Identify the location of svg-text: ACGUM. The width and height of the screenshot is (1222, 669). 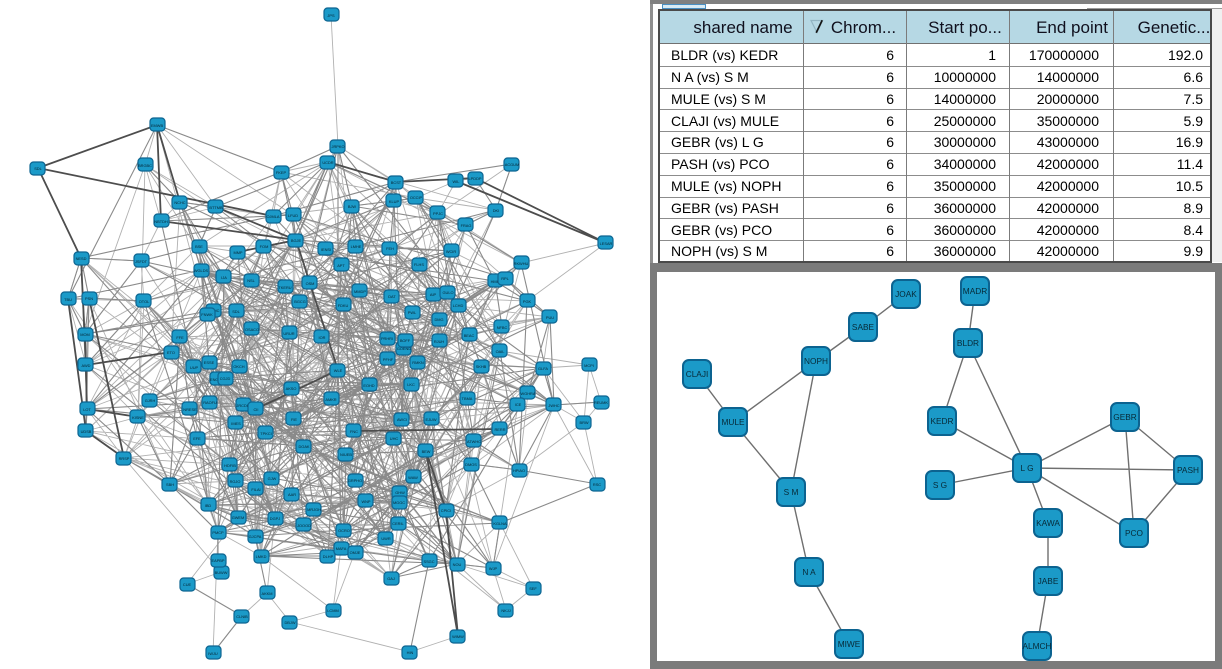
(512, 164).